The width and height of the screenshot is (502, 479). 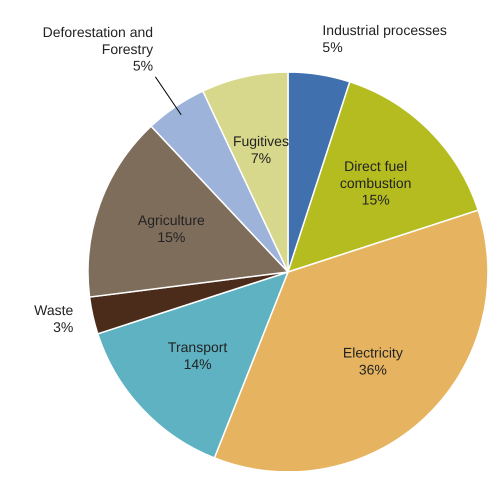 I want to click on slice-label: Electricity, so click(x=372, y=352).